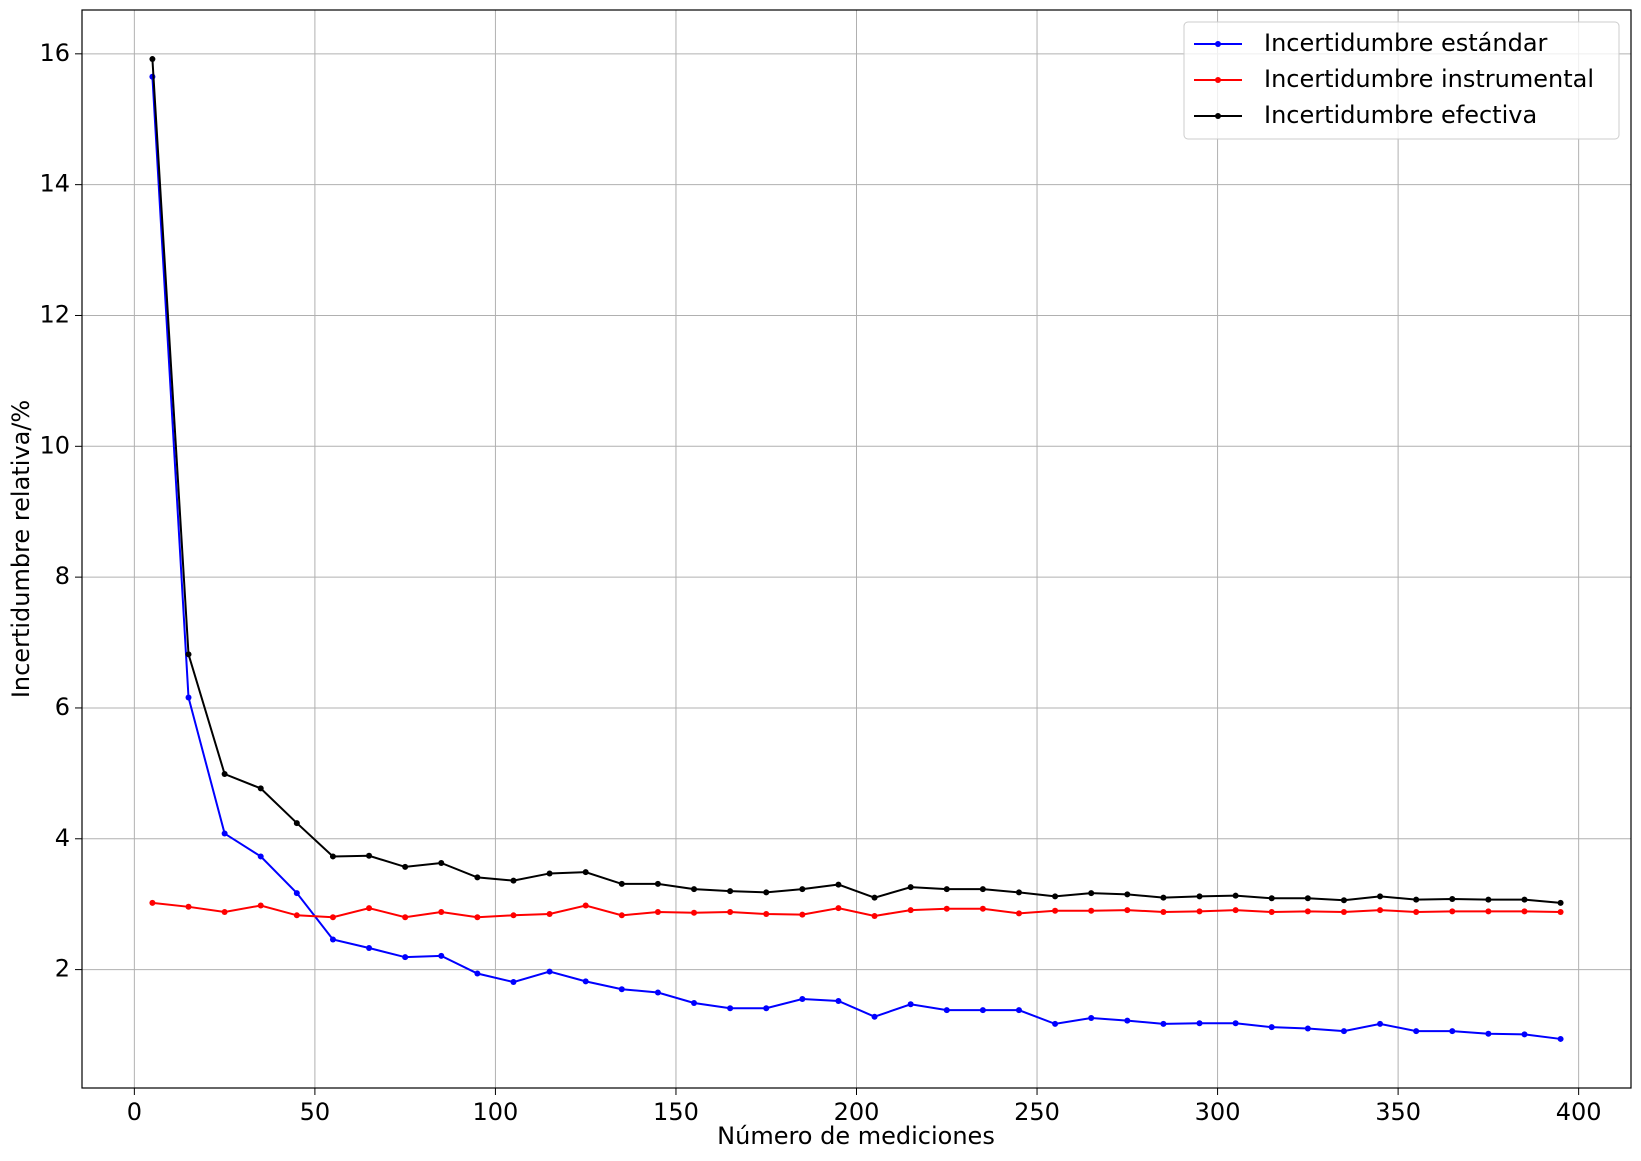 The width and height of the screenshot is (1641, 1161). What do you see at coordinates (1037, 1112) in the screenshot?
I see `x-tick-label: 250` at bounding box center [1037, 1112].